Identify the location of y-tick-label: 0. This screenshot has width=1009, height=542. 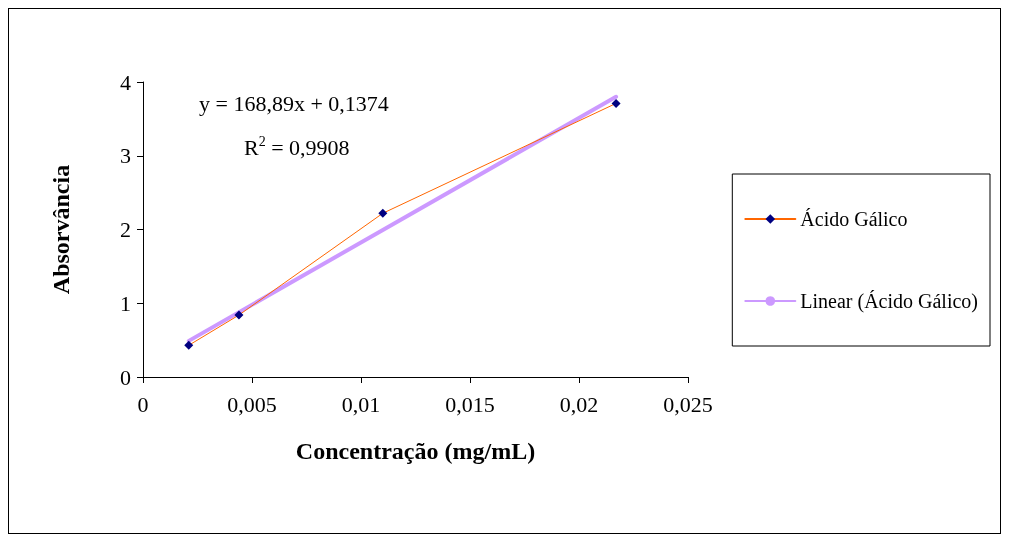
(125, 377).